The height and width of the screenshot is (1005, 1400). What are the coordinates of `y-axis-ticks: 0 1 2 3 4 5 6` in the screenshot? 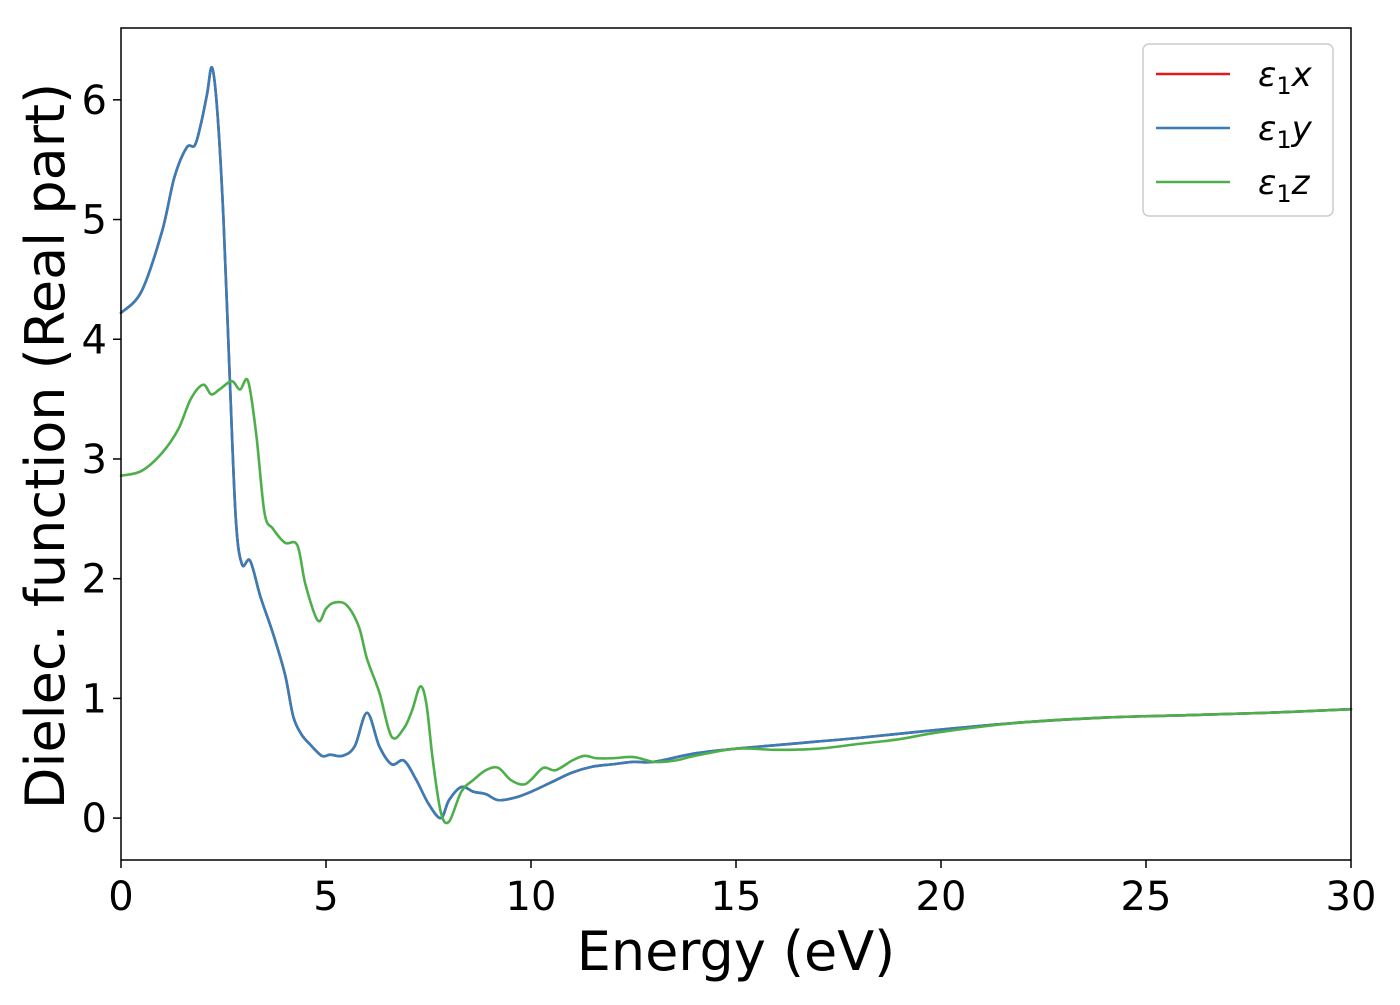 It's located at (101, 460).